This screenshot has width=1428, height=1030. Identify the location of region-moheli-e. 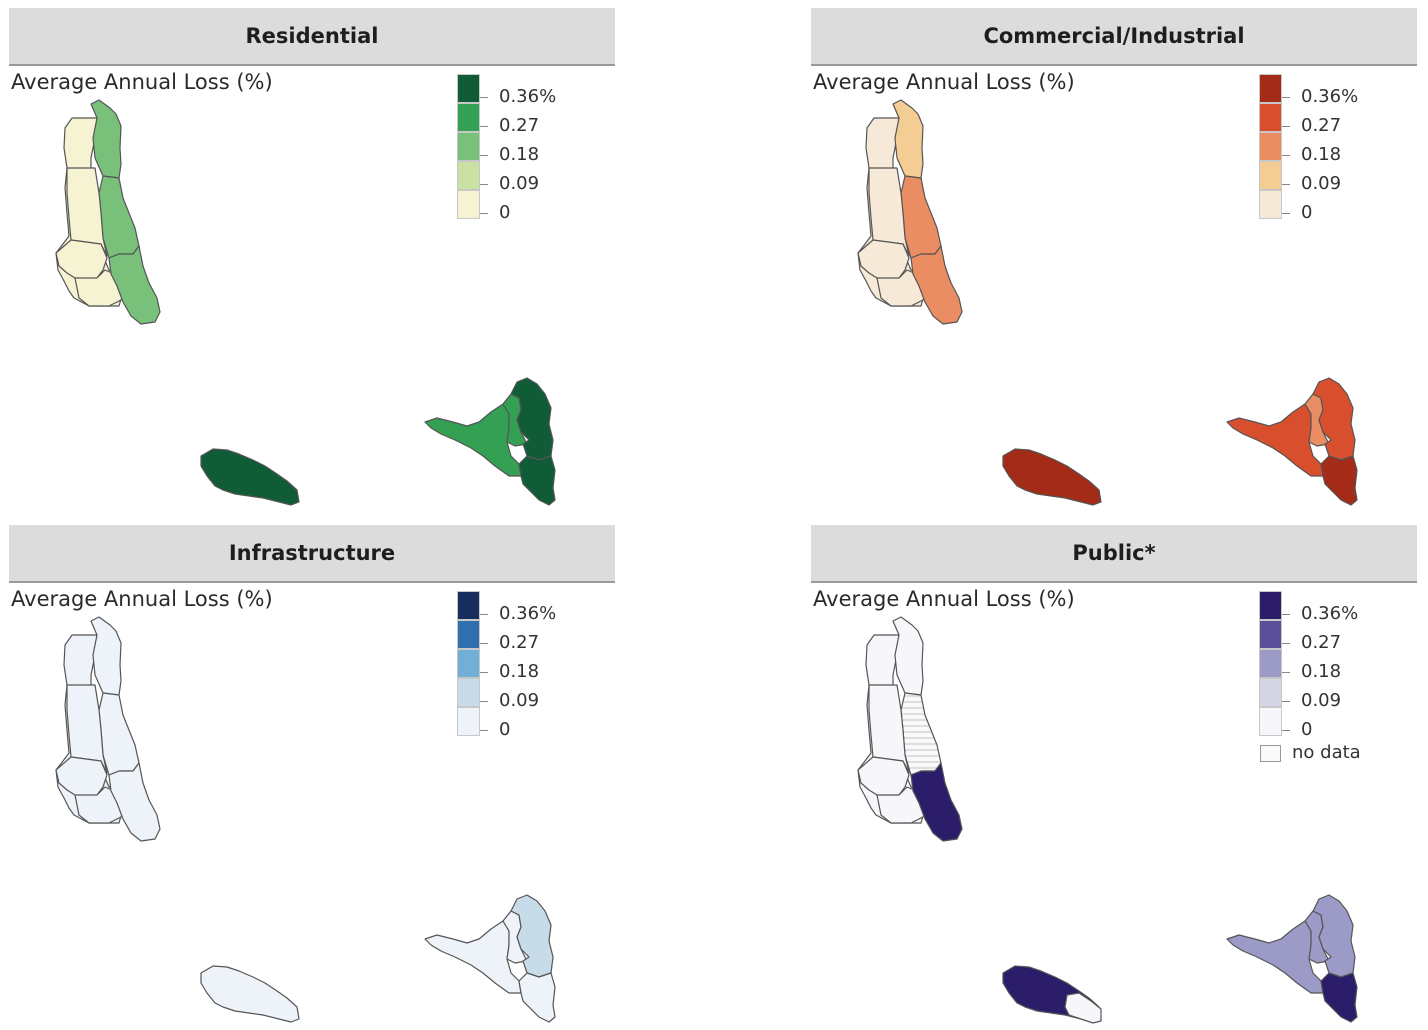
(1083, 1008).